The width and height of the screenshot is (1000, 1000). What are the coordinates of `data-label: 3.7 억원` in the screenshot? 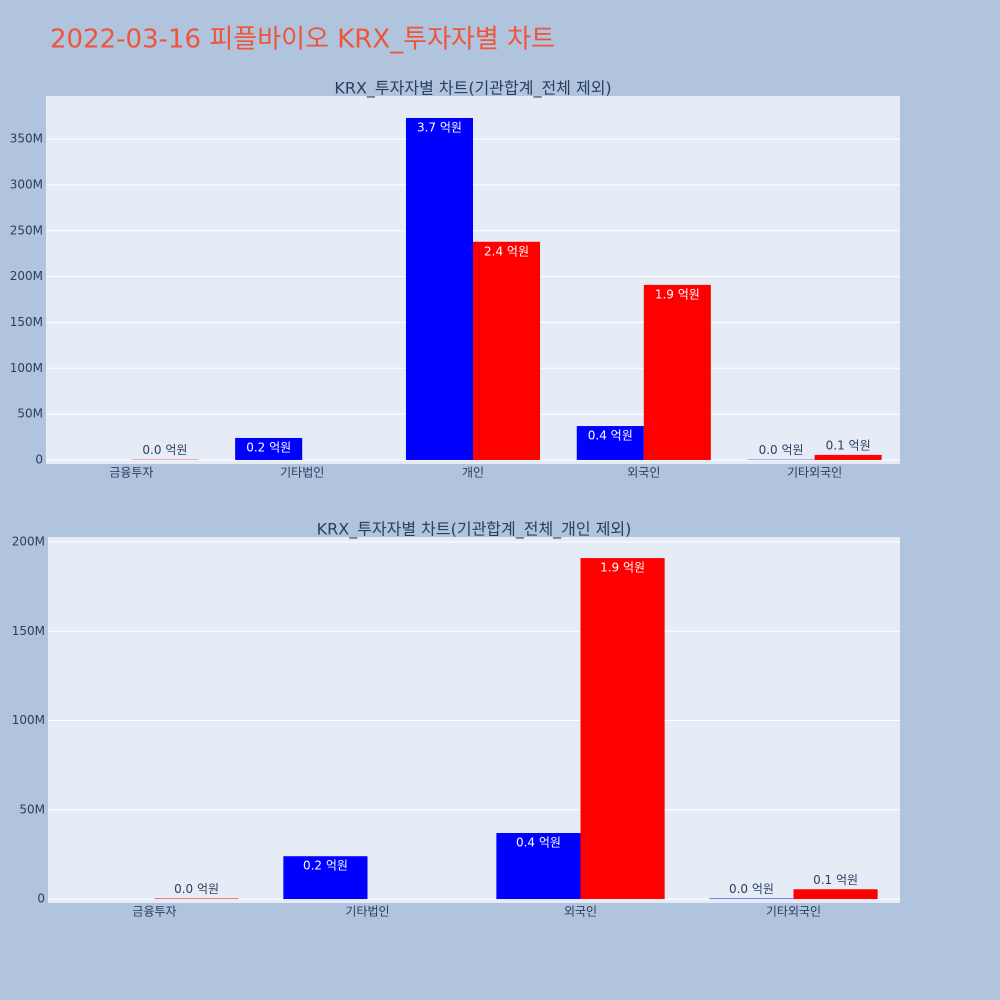 It's located at (439, 128).